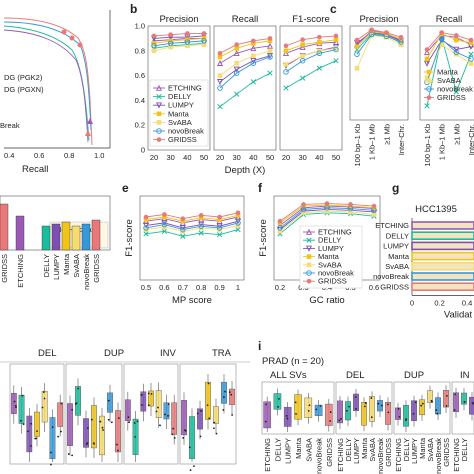  Describe the element at coordinates (319, 157) in the screenshot. I see `x-tick-label: 40` at that location.